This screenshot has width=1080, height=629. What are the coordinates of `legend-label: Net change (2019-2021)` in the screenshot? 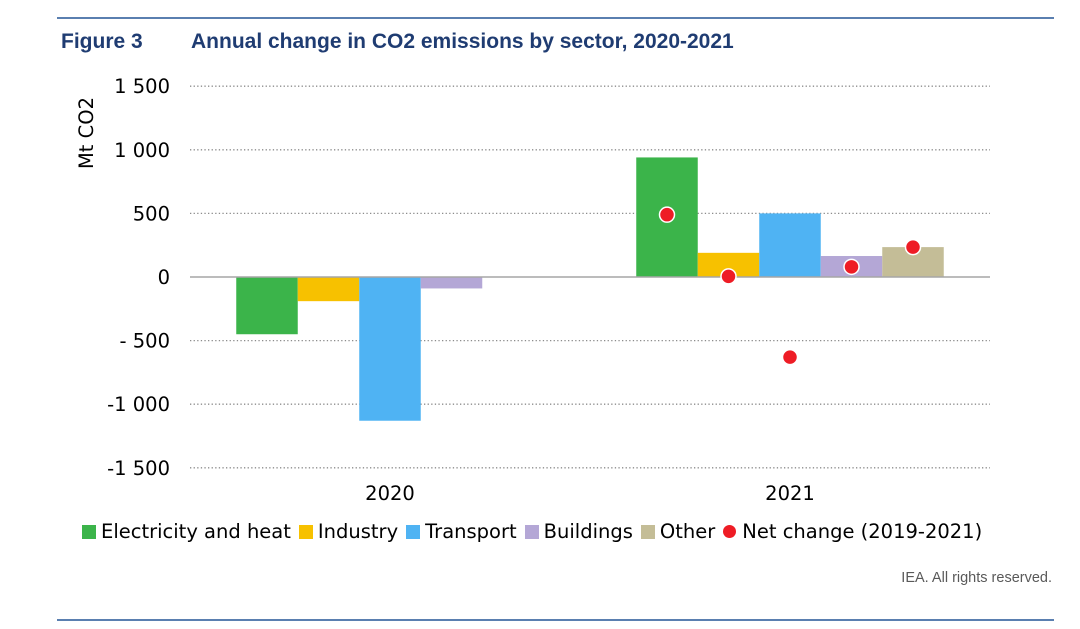 It's located at (862, 531).